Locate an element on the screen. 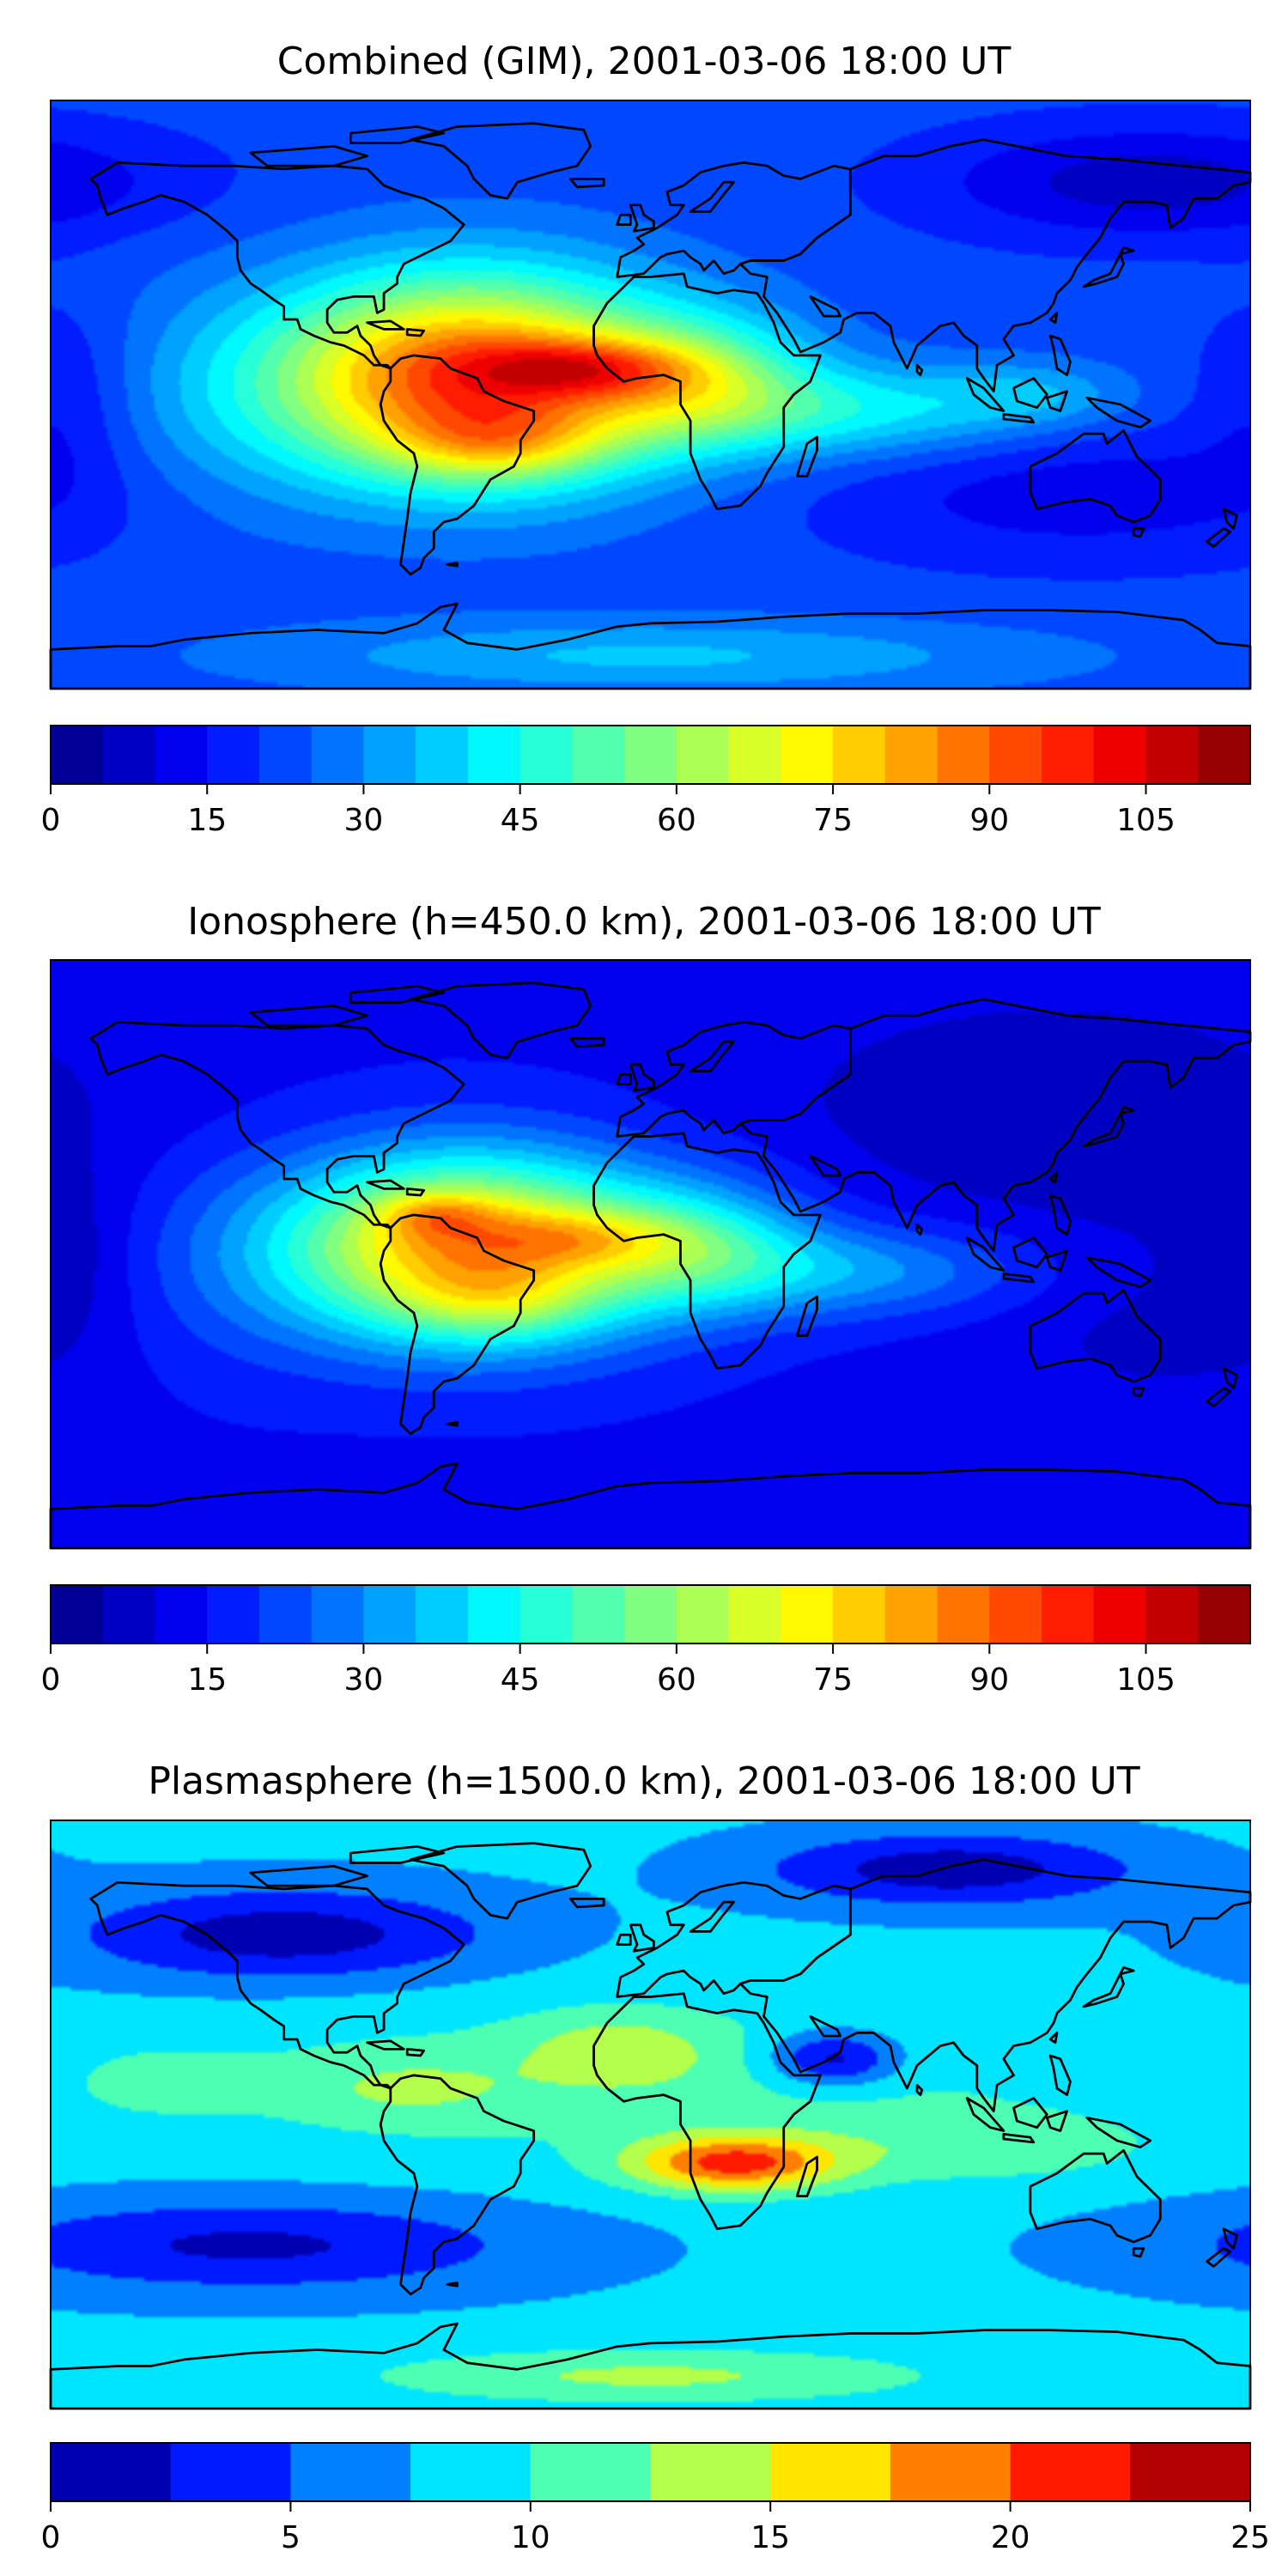 The width and height of the screenshot is (1288, 2576). colorbar-tick-label: 5 is located at coordinates (291, 2537).